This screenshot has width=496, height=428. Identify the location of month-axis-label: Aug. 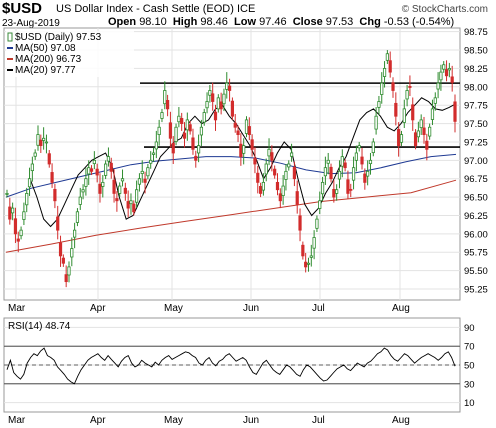
(401, 308).